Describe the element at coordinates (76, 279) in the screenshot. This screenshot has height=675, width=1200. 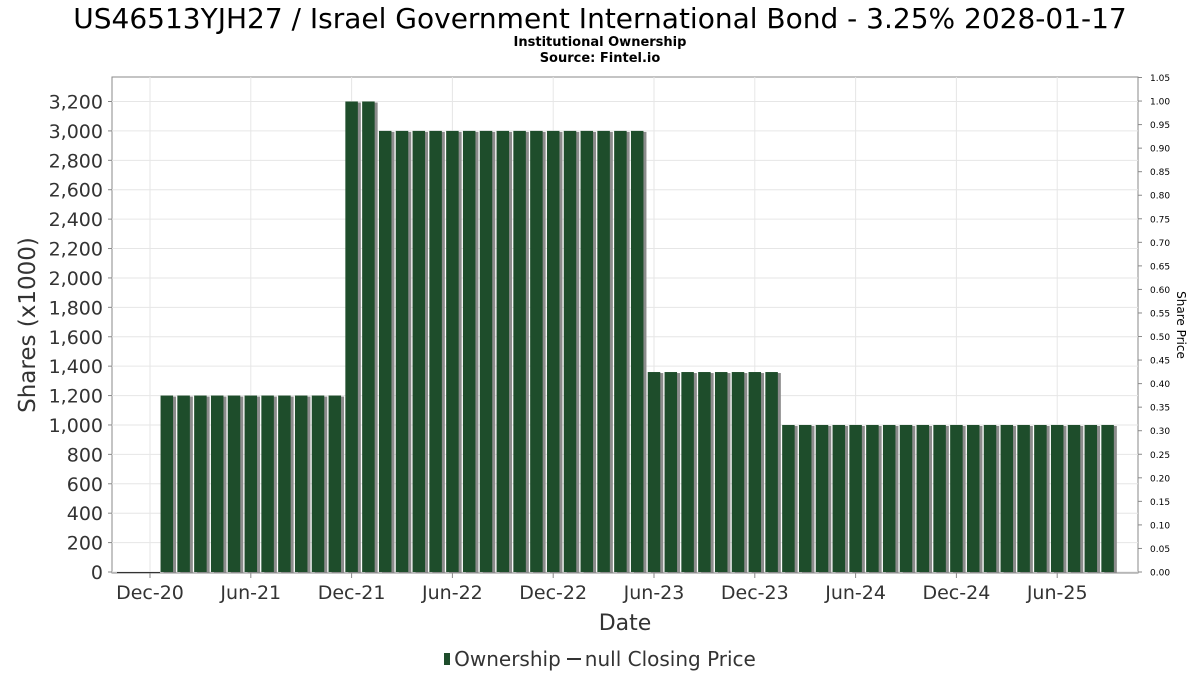
I see `y-tick-label: 2,000` at that location.